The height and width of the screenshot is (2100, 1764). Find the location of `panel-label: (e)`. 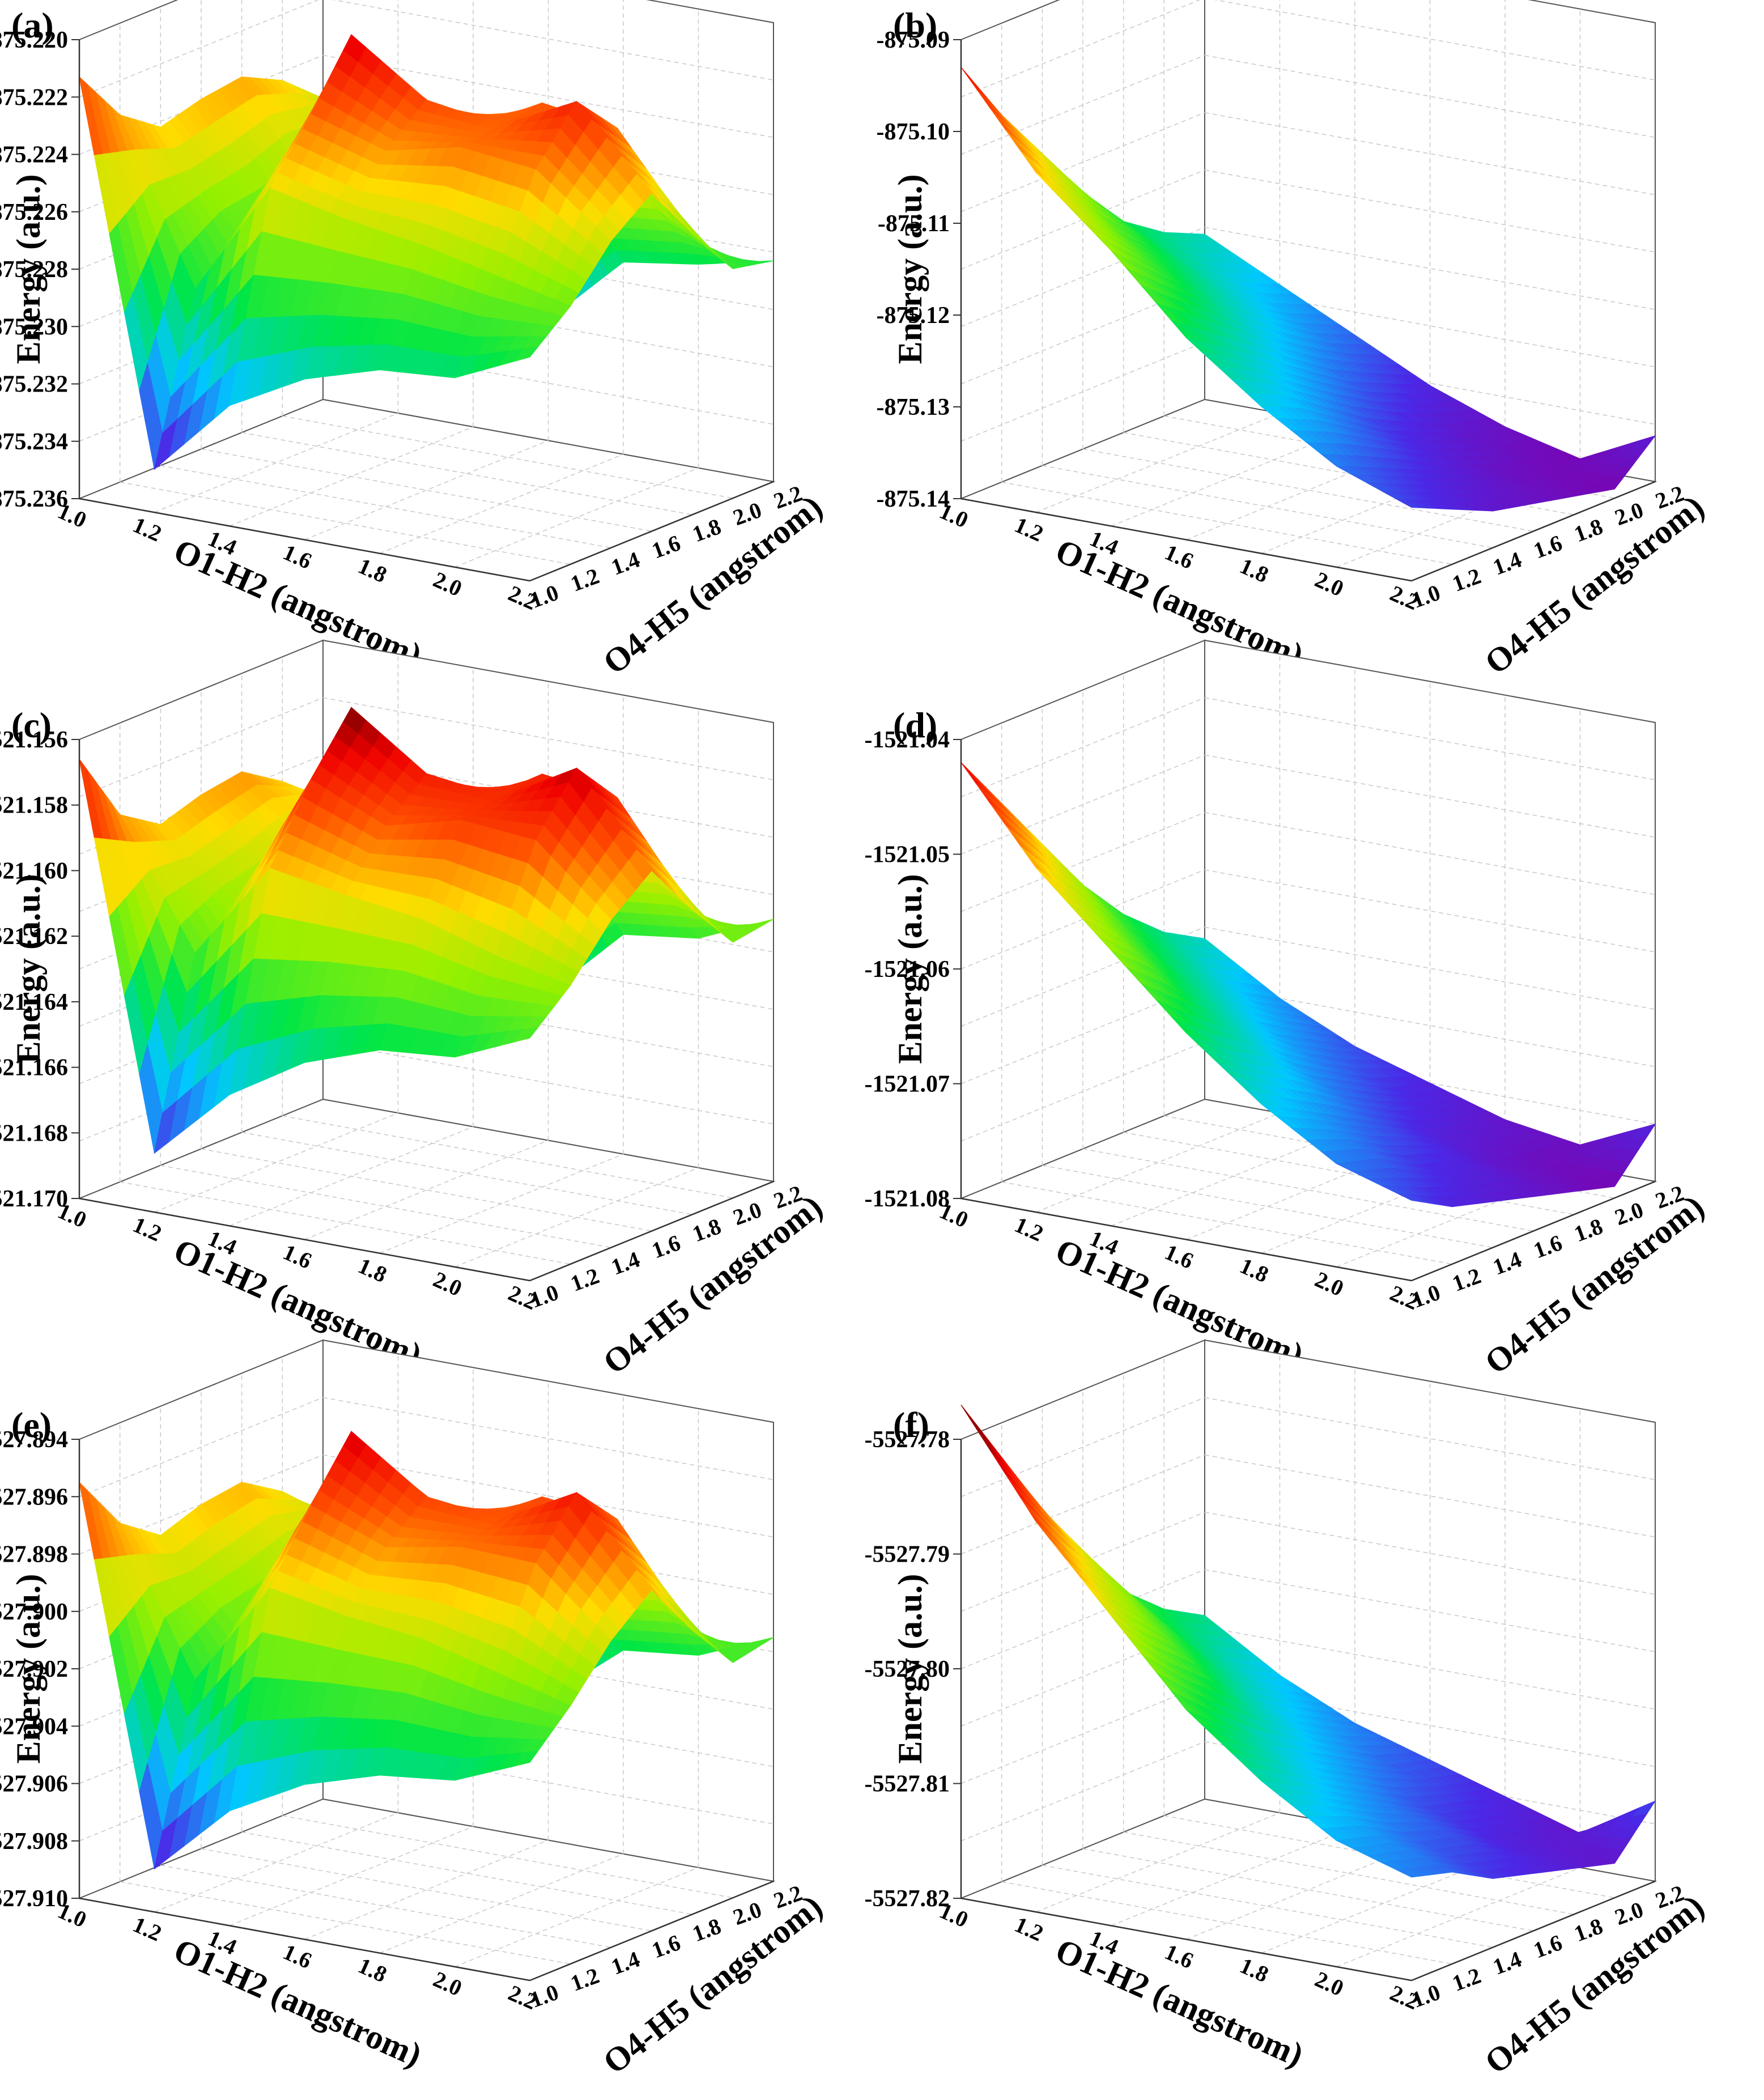

panel-label: (e) is located at coordinates (31, 1425).